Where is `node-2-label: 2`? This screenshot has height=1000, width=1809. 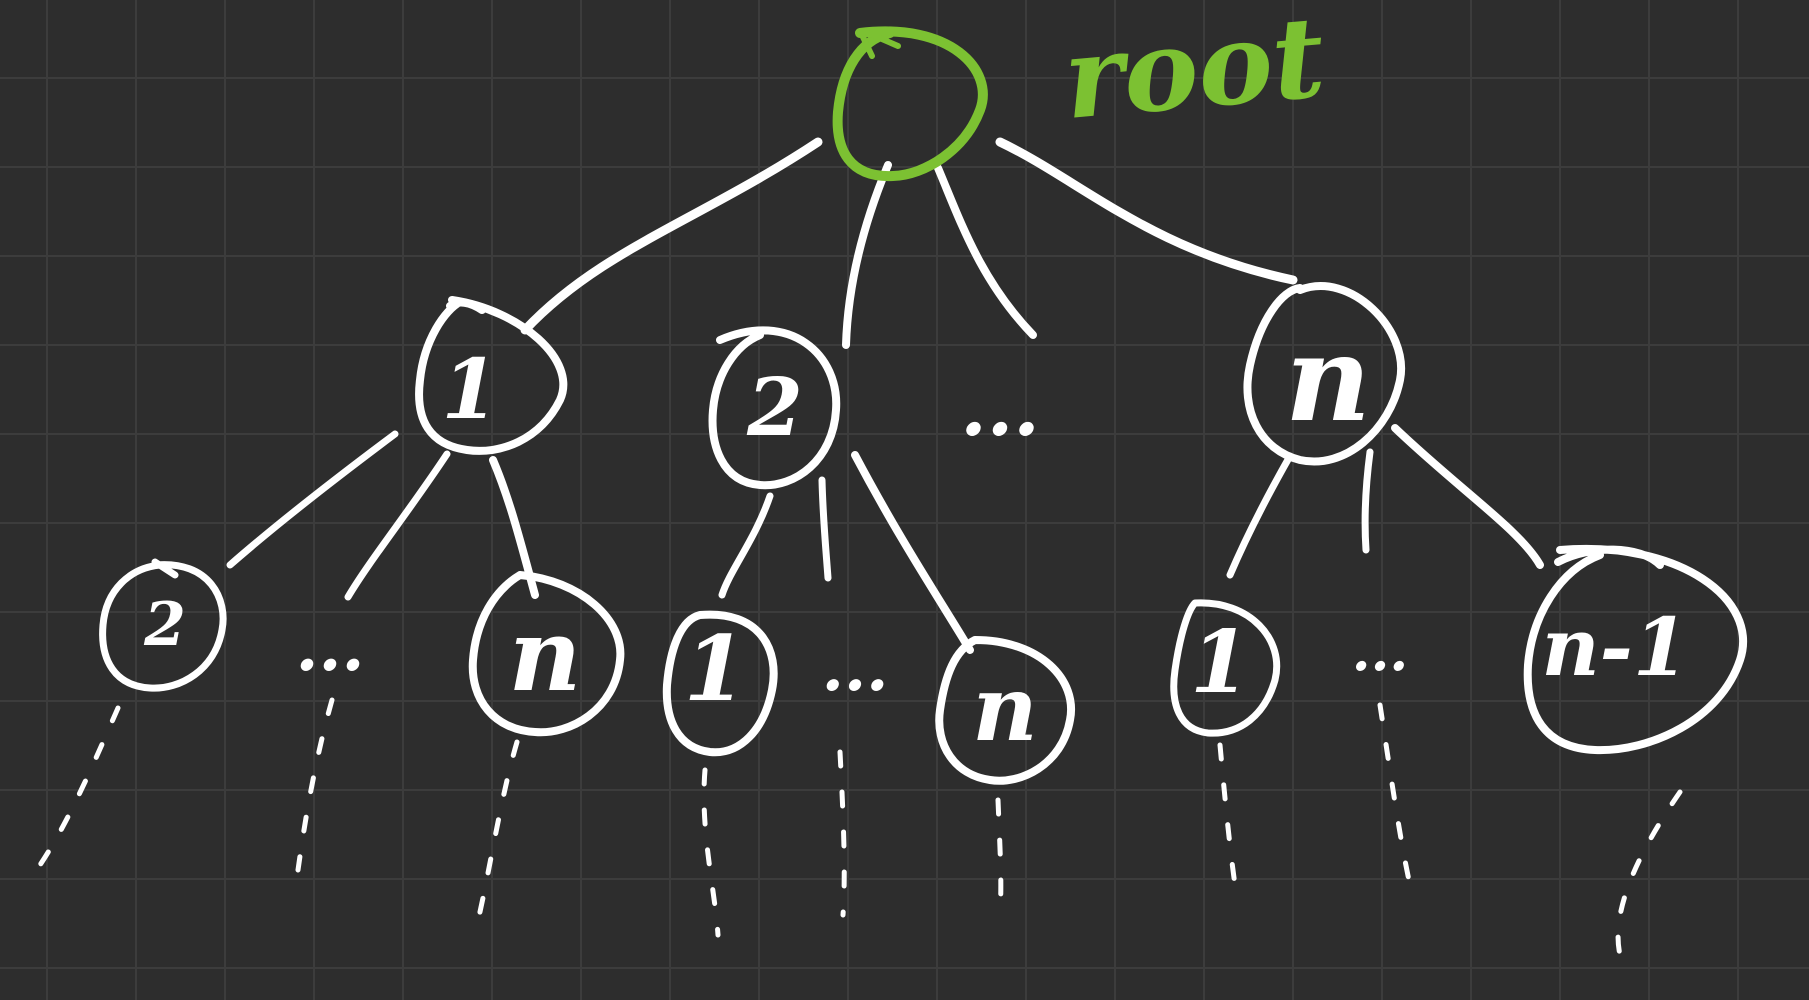 node-2-label: 2 is located at coordinates (774, 407).